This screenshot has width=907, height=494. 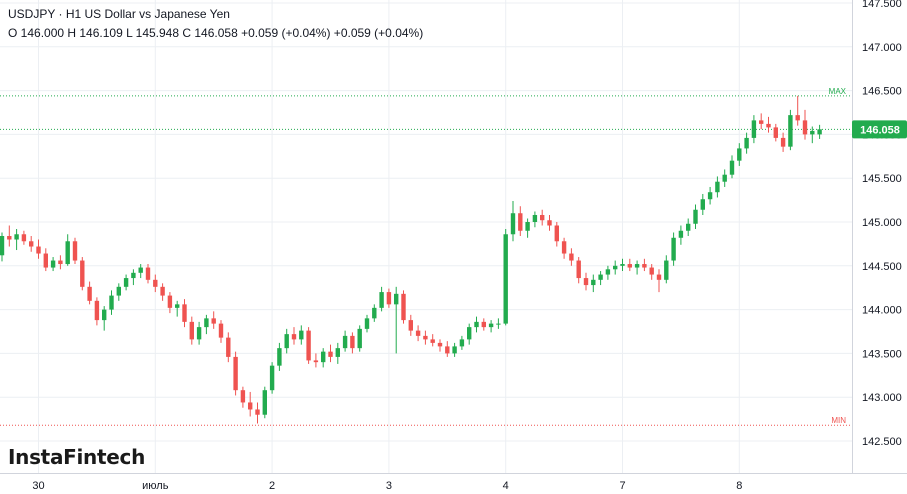 I want to click on price-tick-label: 143.500, so click(x=882, y=354).